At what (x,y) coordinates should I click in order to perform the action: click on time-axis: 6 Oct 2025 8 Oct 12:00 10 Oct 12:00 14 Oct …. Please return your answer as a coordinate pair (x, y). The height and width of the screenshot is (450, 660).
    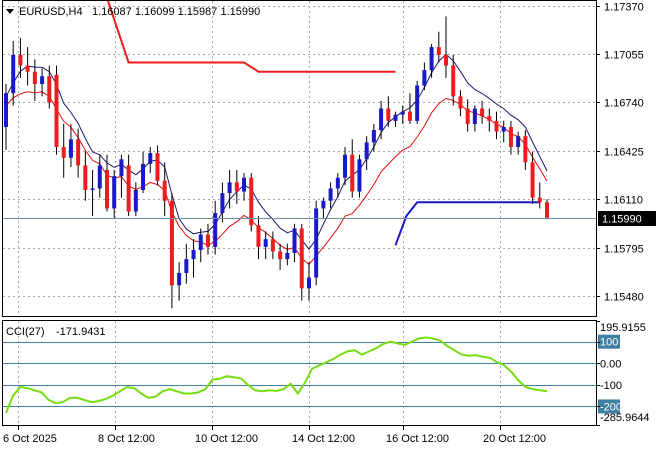
    Looking at the image, I should click on (274, 435).